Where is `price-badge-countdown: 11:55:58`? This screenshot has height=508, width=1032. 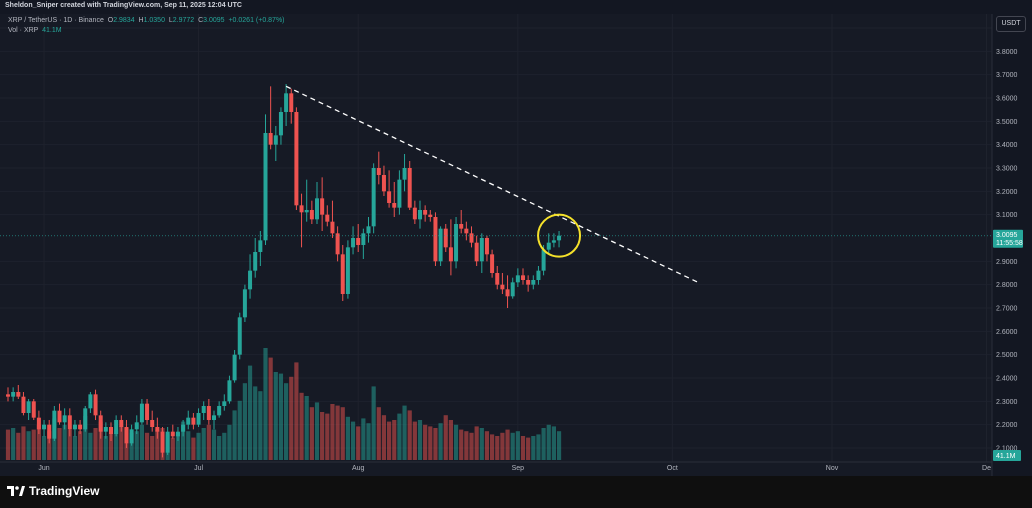
price-badge-countdown: 11:55:58 is located at coordinates (1009, 243).